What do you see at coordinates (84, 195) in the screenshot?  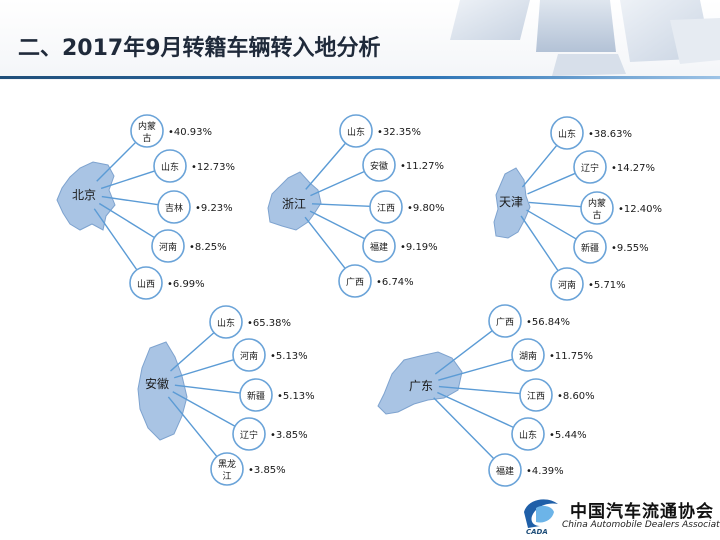 I see `source-label: 北京` at bounding box center [84, 195].